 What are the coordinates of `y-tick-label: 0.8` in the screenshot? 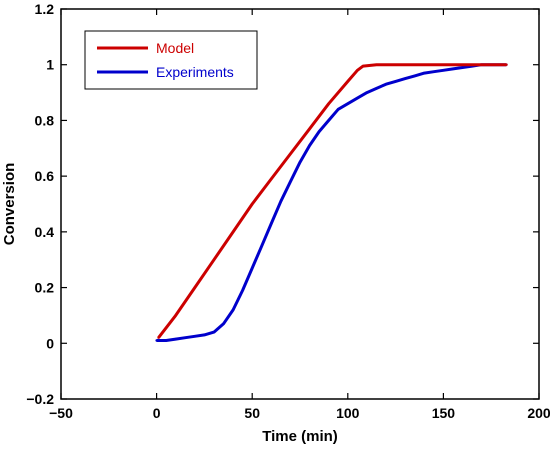 It's located at (45, 120).